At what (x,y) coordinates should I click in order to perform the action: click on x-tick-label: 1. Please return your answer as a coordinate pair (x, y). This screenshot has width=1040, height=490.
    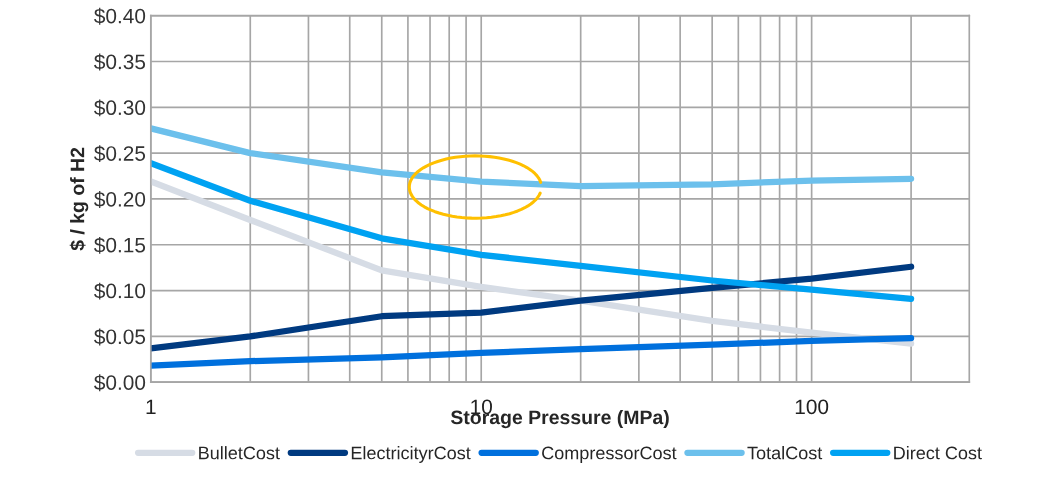
    Looking at the image, I should click on (151, 406).